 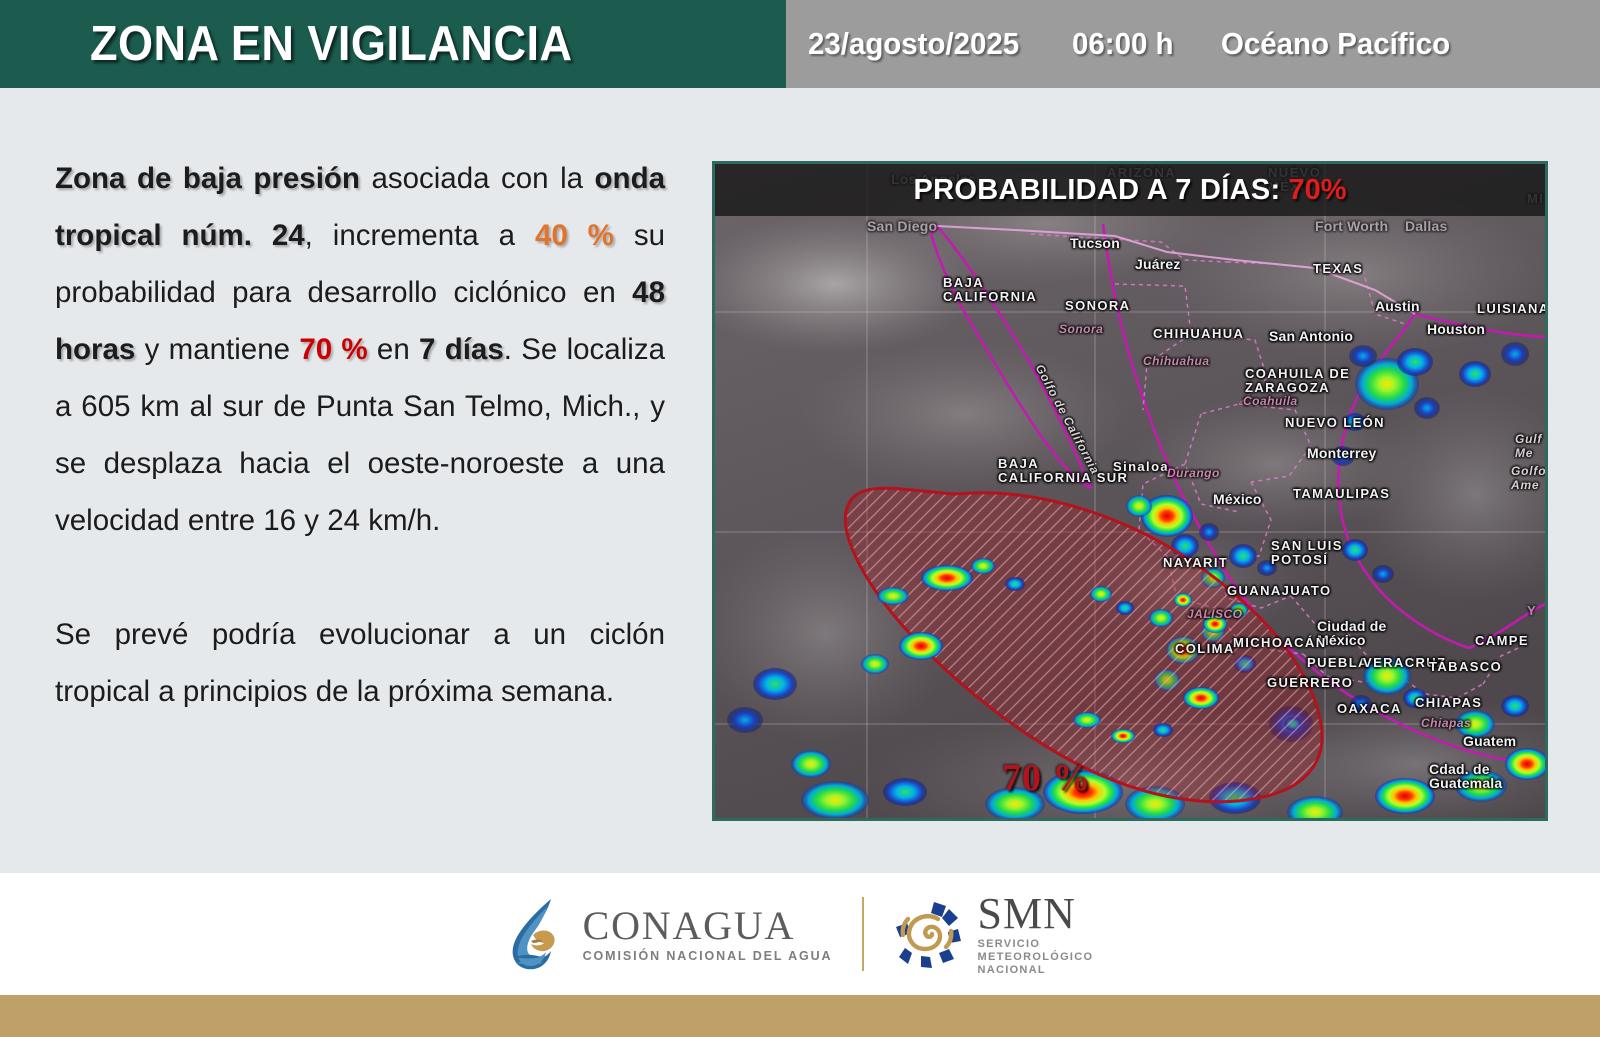 I want to click on page-title: ZONA EN VIGILANCIA, so click(x=331, y=44).